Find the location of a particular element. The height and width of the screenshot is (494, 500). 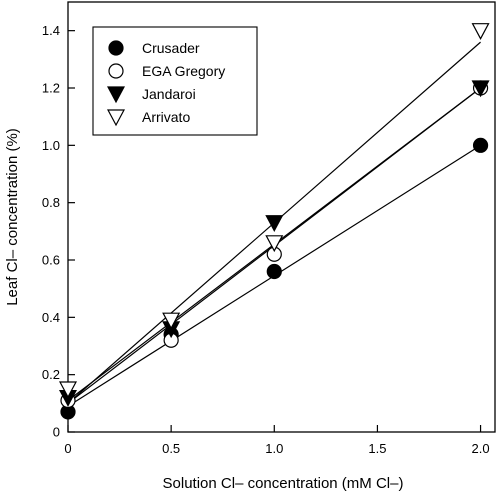

legend-label: EGA Gregory is located at coordinates (183, 71).